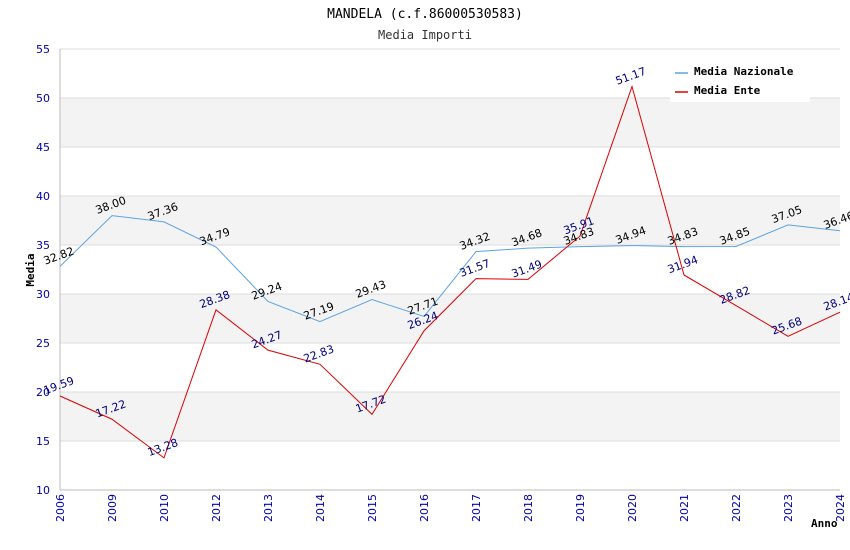  I want to click on x-tick-label-2015: 2015, so click(372, 508).